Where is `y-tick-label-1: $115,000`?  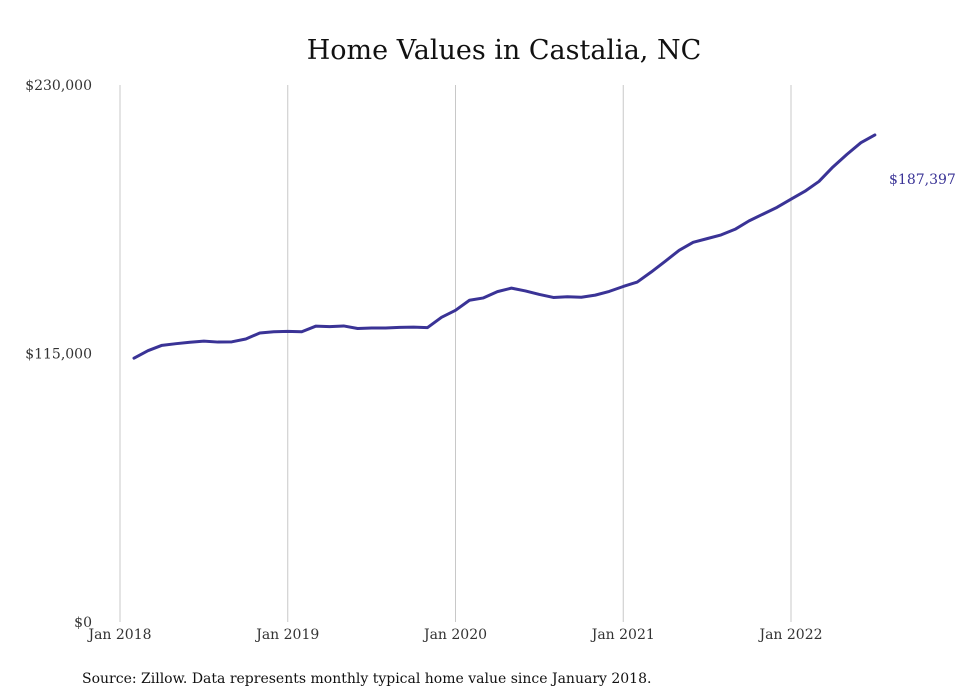 y-tick-label-1: $115,000 is located at coordinates (58, 355).